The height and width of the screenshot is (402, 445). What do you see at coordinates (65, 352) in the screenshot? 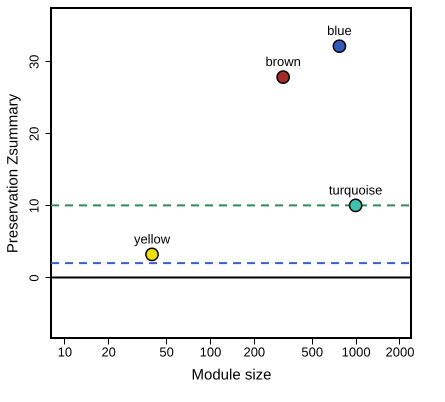
I see `x-tick-label: 10` at bounding box center [65, 352].